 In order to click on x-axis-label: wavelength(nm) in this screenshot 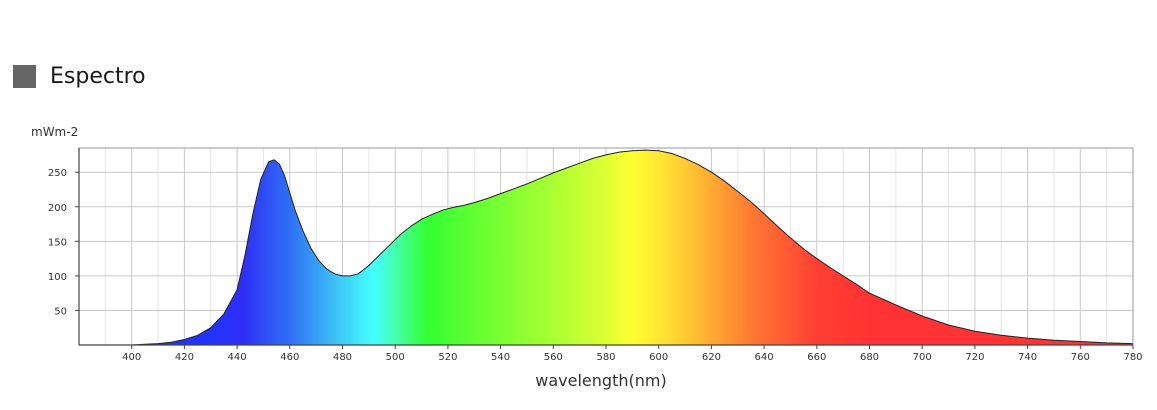, I will do `click(600, 380)`.